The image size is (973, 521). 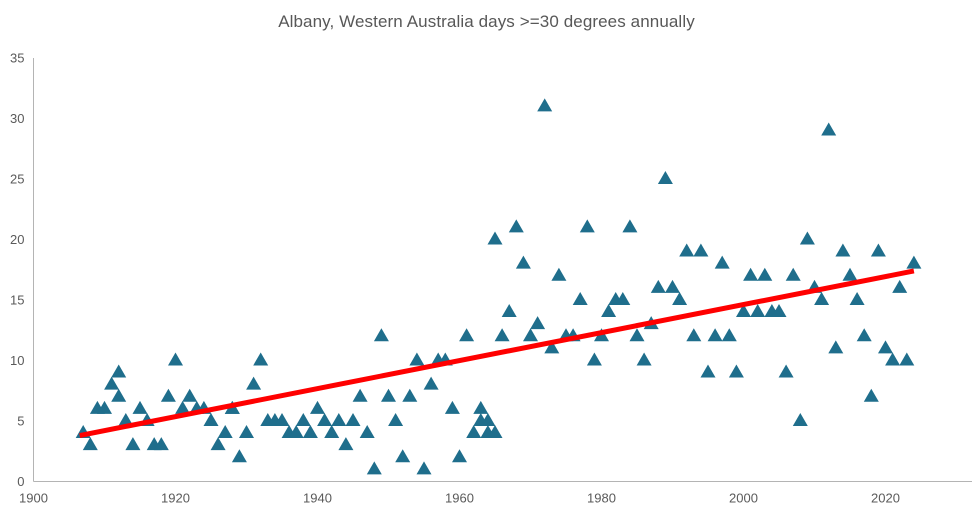 I want to click on y-axis-tick-label: 35, so click(x=17, y=58).